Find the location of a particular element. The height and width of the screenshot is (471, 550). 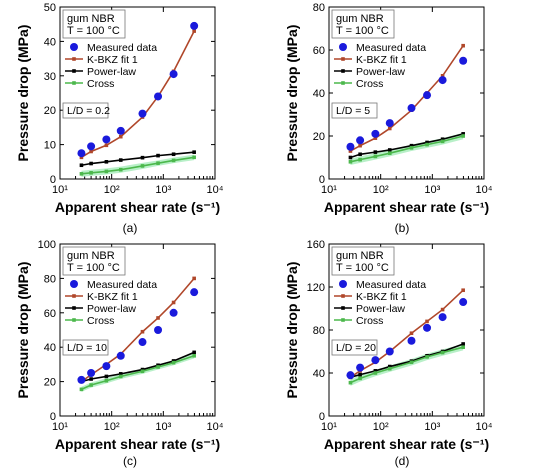

legend-label: Measured data is located at coordinates (122, 285).